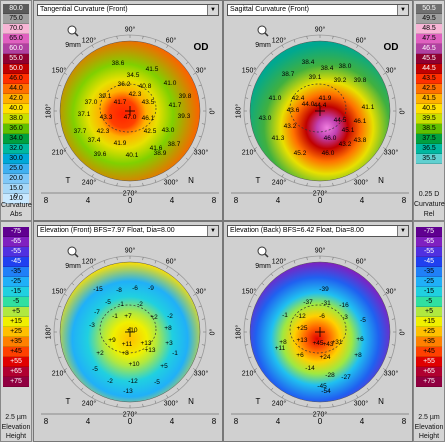  Describe the element at coordinates (429, 79) in the screenshot. I see `scale-cell: 43.5` at that location.